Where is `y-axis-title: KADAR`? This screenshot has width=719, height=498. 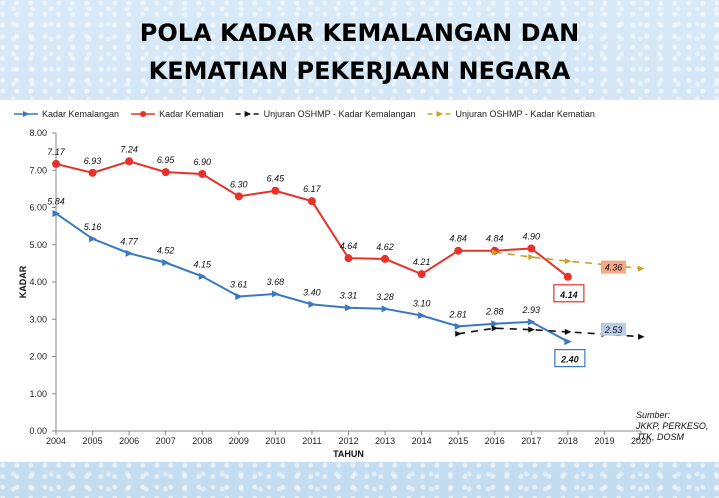 y-axis-title: KADAR is located at coordinates (23, 281).